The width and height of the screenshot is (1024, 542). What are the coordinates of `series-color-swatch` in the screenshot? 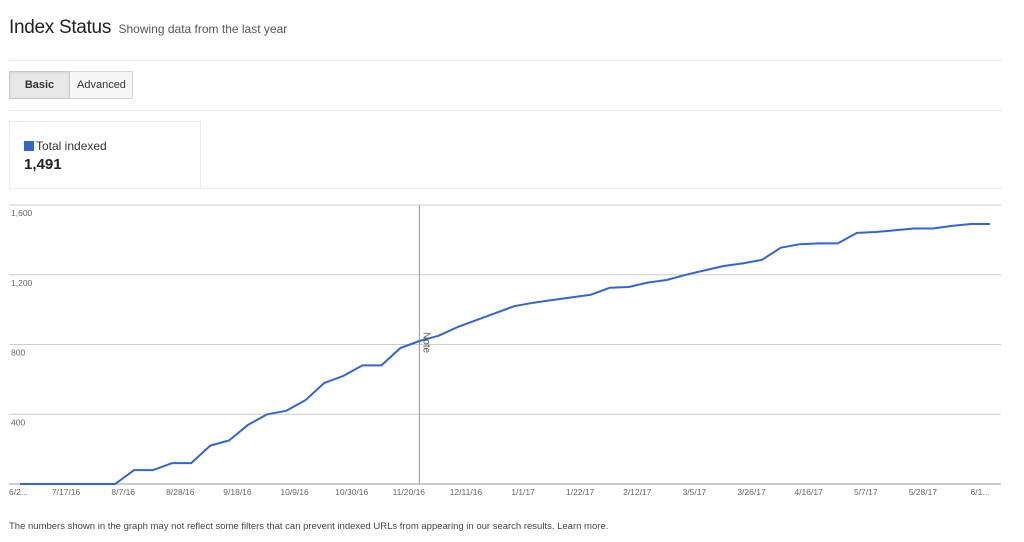 It's located at (29, 146).